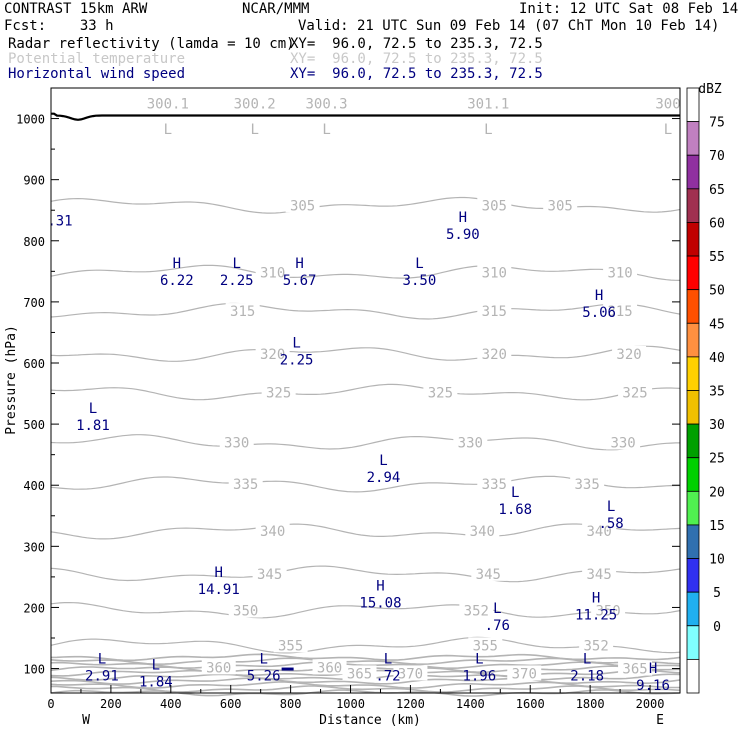 This screenshot has height=740, width=740. I want to click on wind-extremum-value: 5.06, so click(599, 313).